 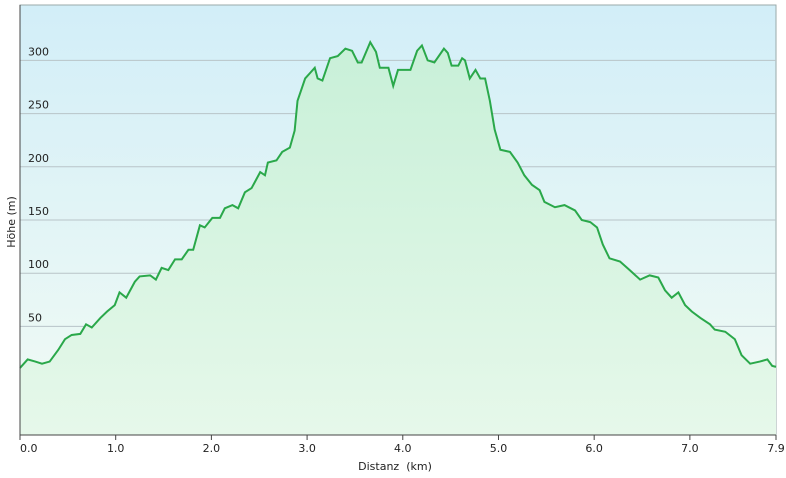 What do you see at coordinates (403, 448) in the screenshot?
I see `x-tick-label: 4.0` at bounding box center [403, 448].